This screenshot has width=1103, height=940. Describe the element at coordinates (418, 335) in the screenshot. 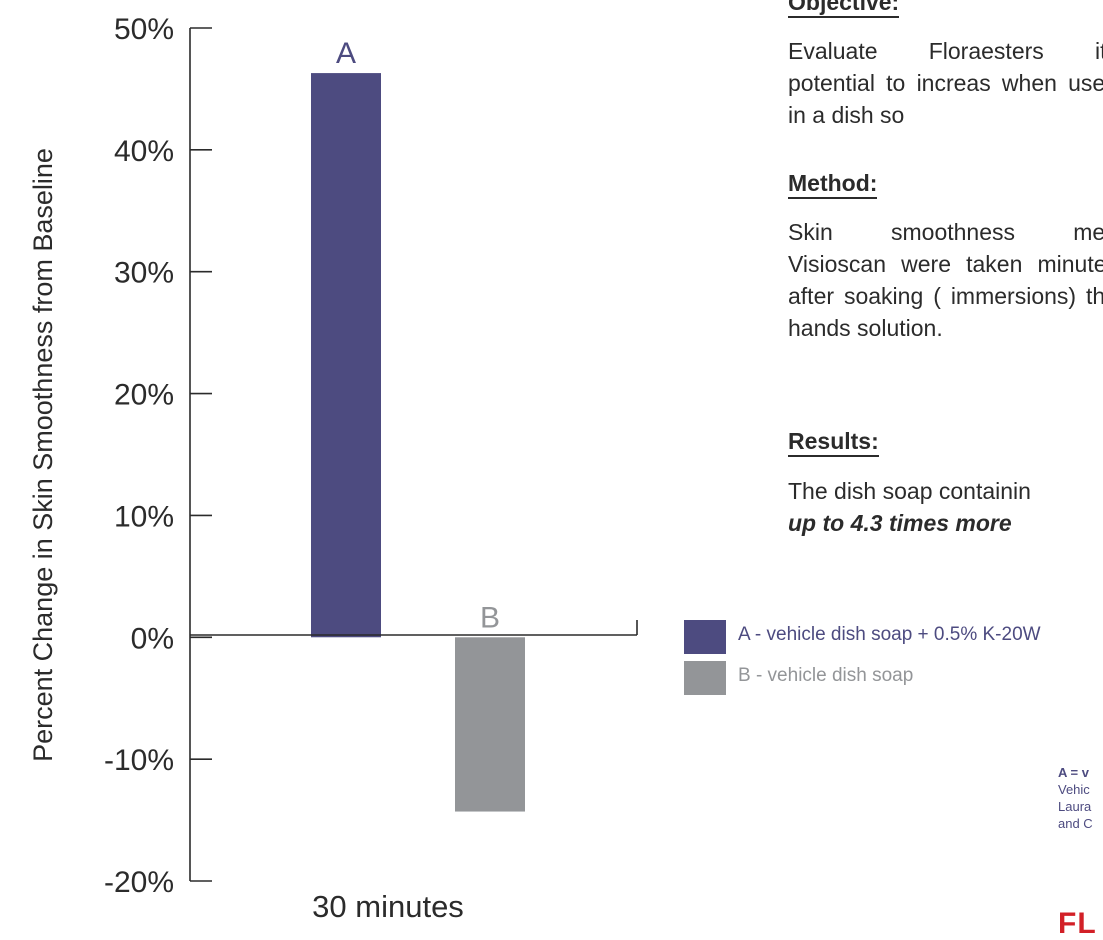

I see `bar-labels: AB` at that location.